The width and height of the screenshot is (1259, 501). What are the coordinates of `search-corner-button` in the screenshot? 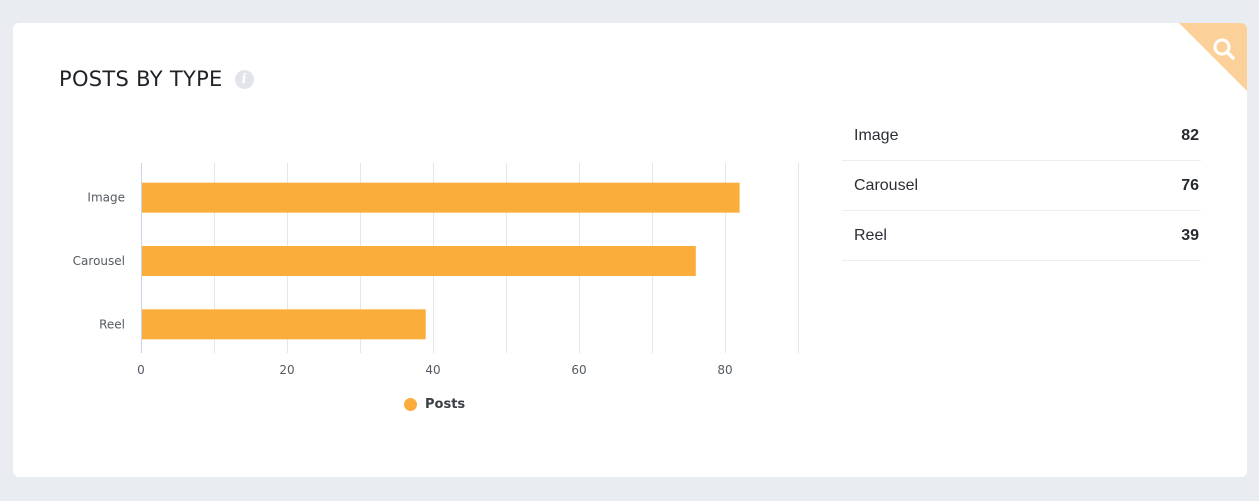 It's located at (1213, 57).